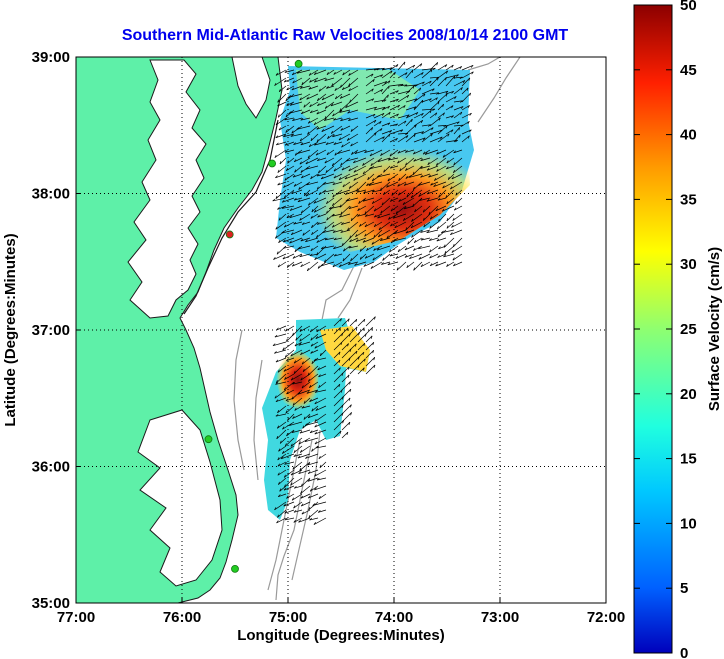 This screenshot has height=659, width=724. What do you see at coordinates (272, 163) in the screenshot?
I see `radar-station-marker` at bounding box center [272, 163].